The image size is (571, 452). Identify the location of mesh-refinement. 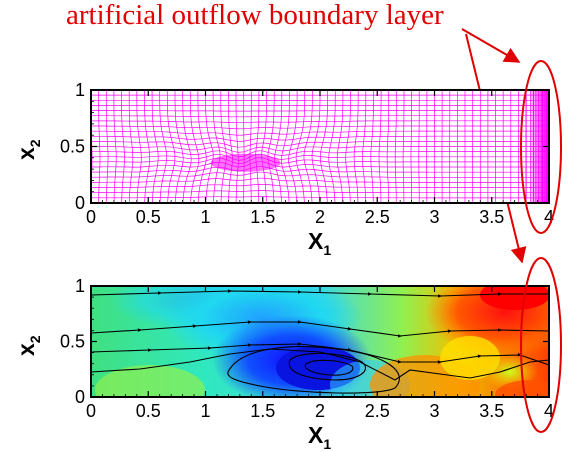
(245, 162).